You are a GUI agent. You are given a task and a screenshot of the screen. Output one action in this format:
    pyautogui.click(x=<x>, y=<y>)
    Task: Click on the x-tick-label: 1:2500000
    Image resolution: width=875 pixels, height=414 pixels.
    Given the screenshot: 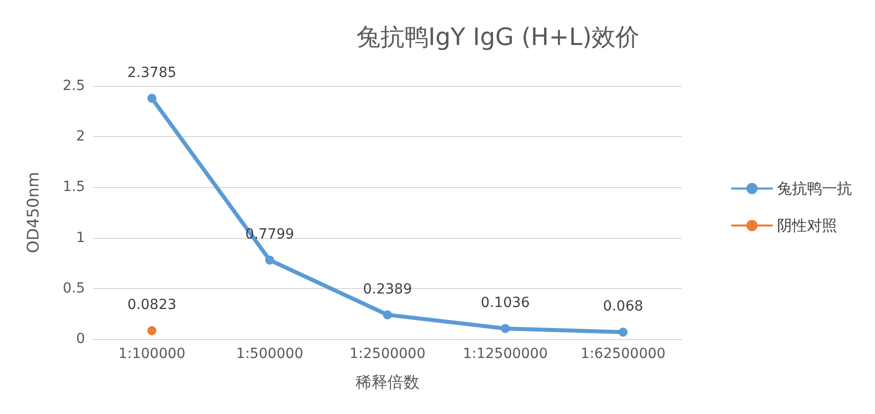 What is the action you would take?
    pyautogui.click(x=388, y=354)
    